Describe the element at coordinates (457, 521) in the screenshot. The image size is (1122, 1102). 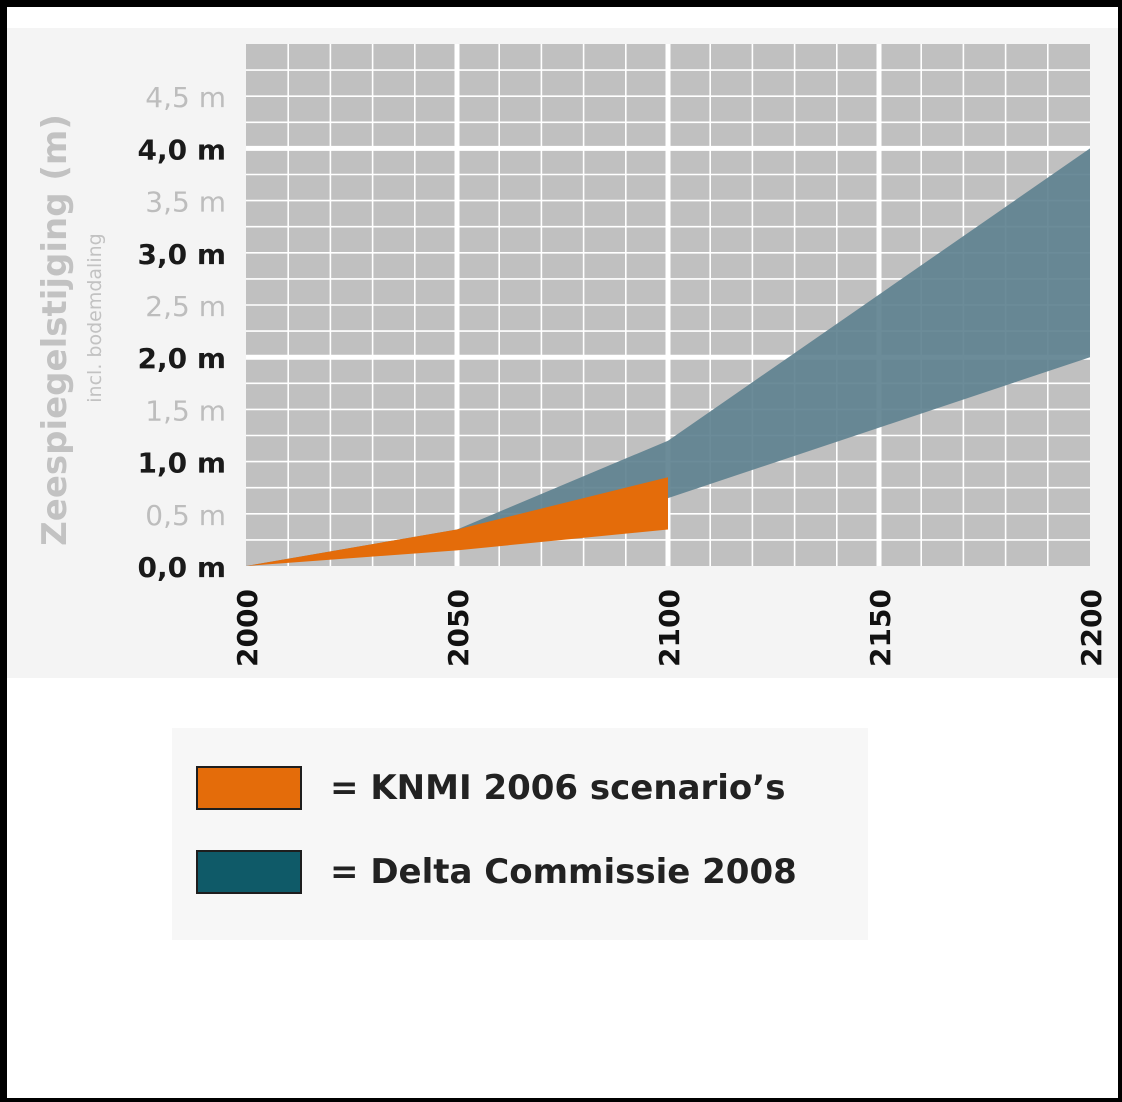
I see `knmi-band` at that location.